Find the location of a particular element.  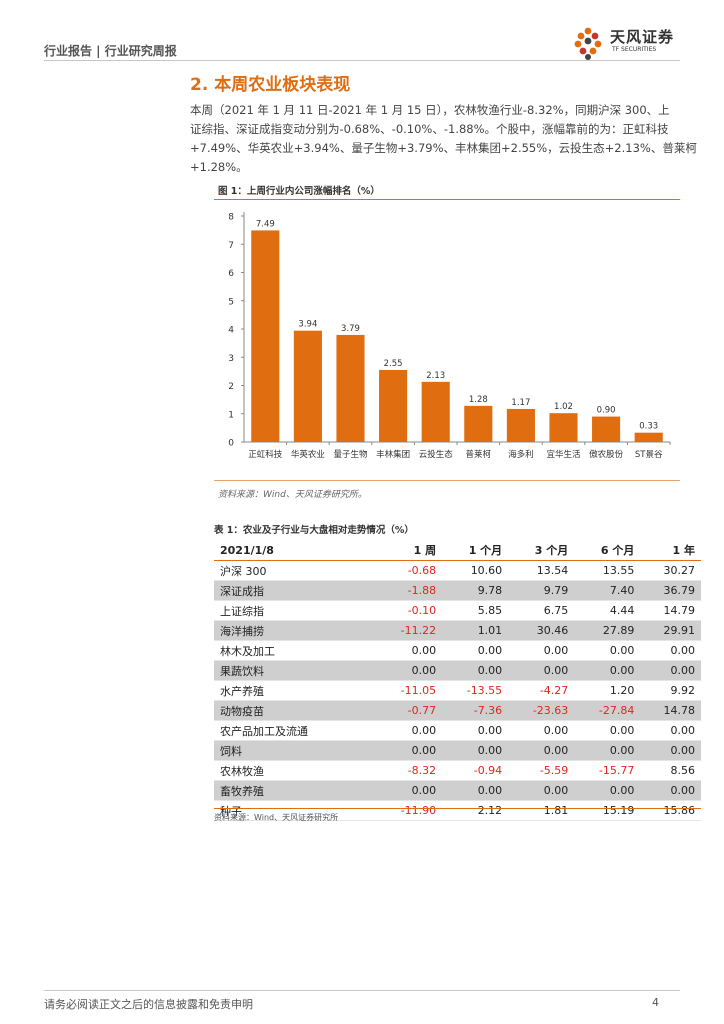

x-tick-label: 正虹科技 is located at coordinates (265, 454).